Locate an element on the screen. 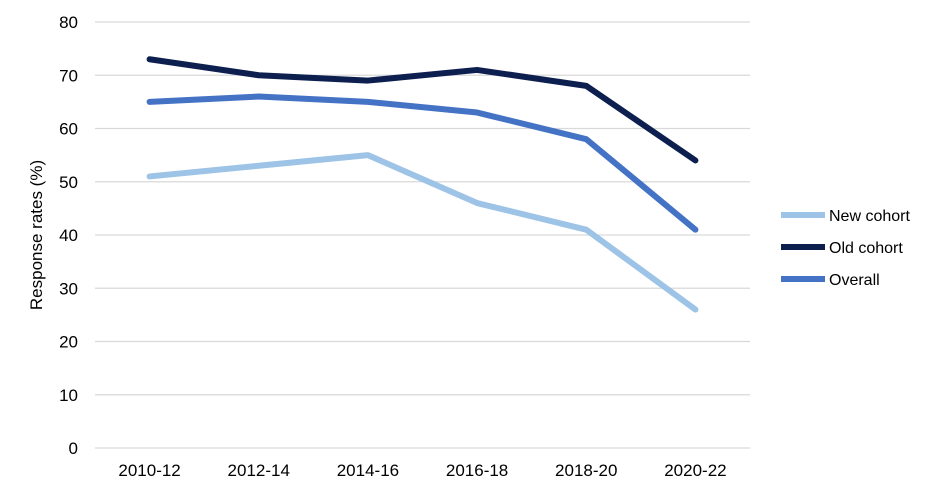 Image resolution: width=939 pixels, height=500 pixels. legend-label-old-cohort: Old cohort is located at coordinates (866, 248).